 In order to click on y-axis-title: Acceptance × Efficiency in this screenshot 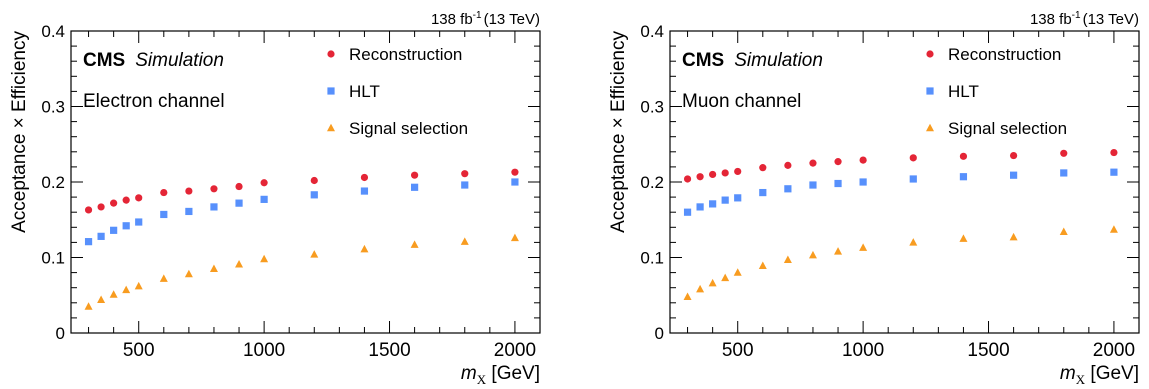, I will do `click(19, 132)`.